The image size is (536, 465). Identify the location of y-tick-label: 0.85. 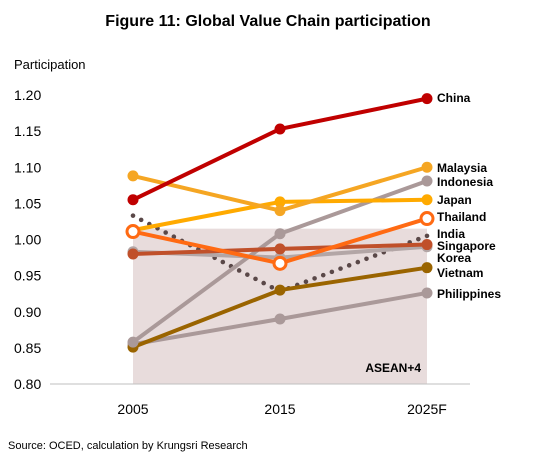
(27, 348).